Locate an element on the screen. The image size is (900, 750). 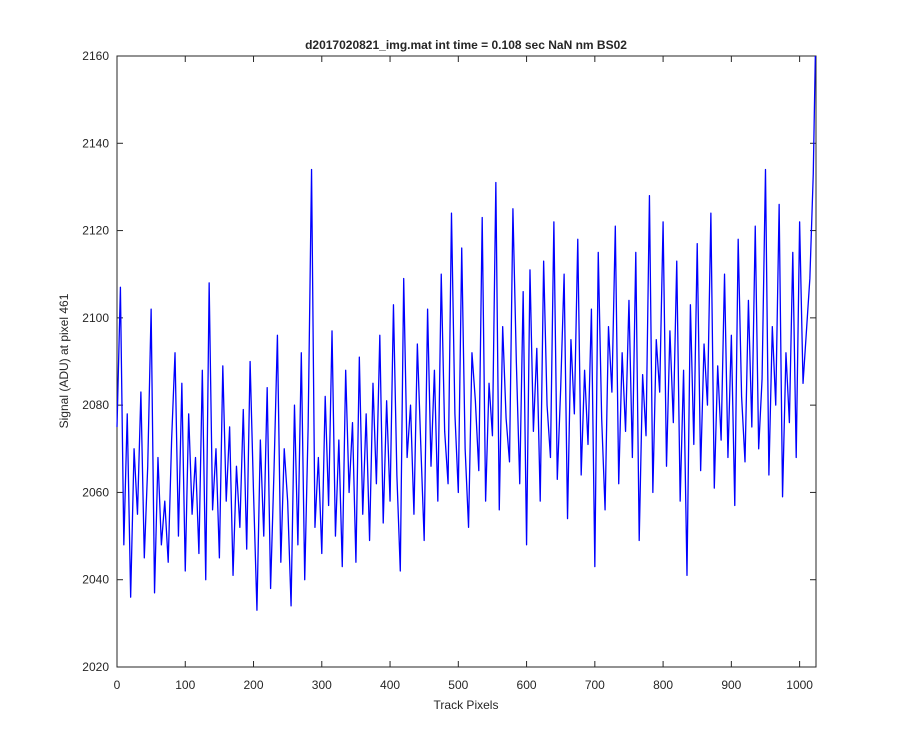
x-tick-label: 200 is located at coordinates (254, 685).